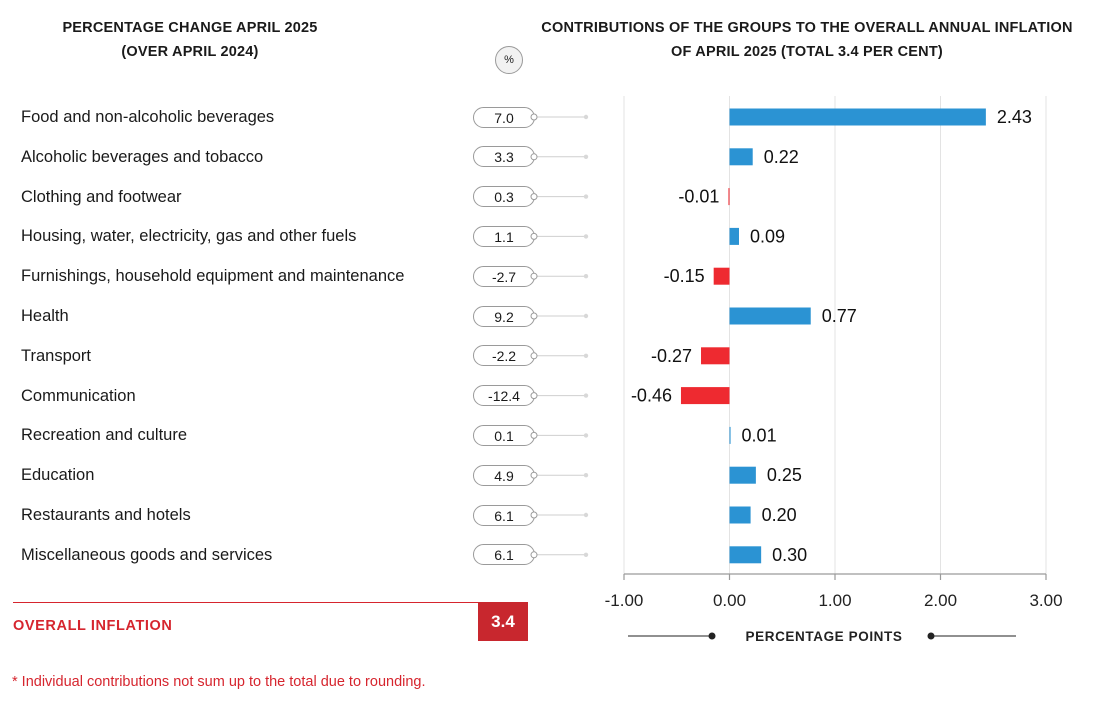 This screenshot has height=714, width=1094. What do you see at coordinates (58, 475) in the screenshot?
I see `category-label: Education` at bounding box center [58, 475].